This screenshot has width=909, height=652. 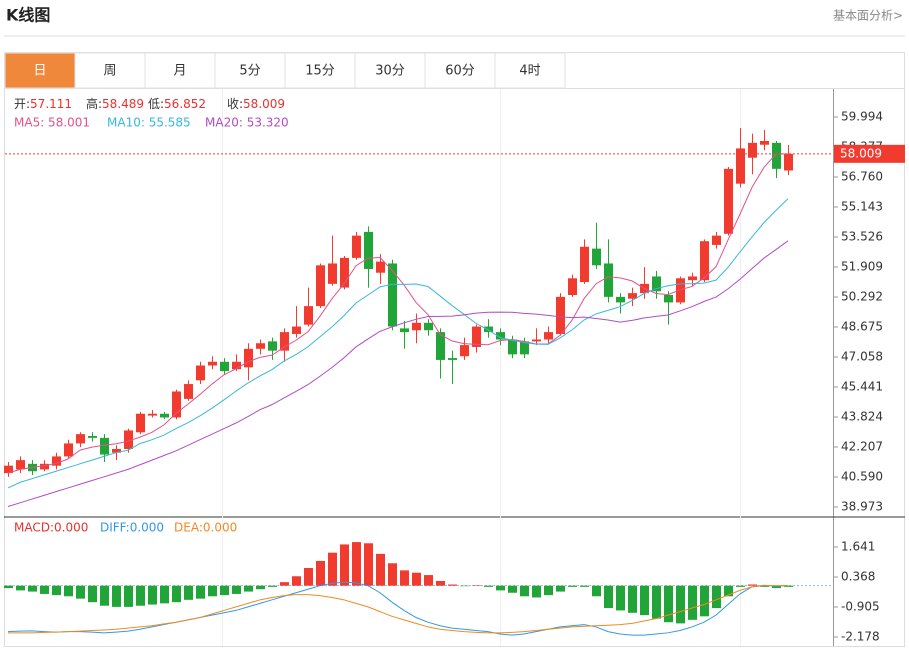 I want to click on tab-label: 60分, so click(x=460, y=71).